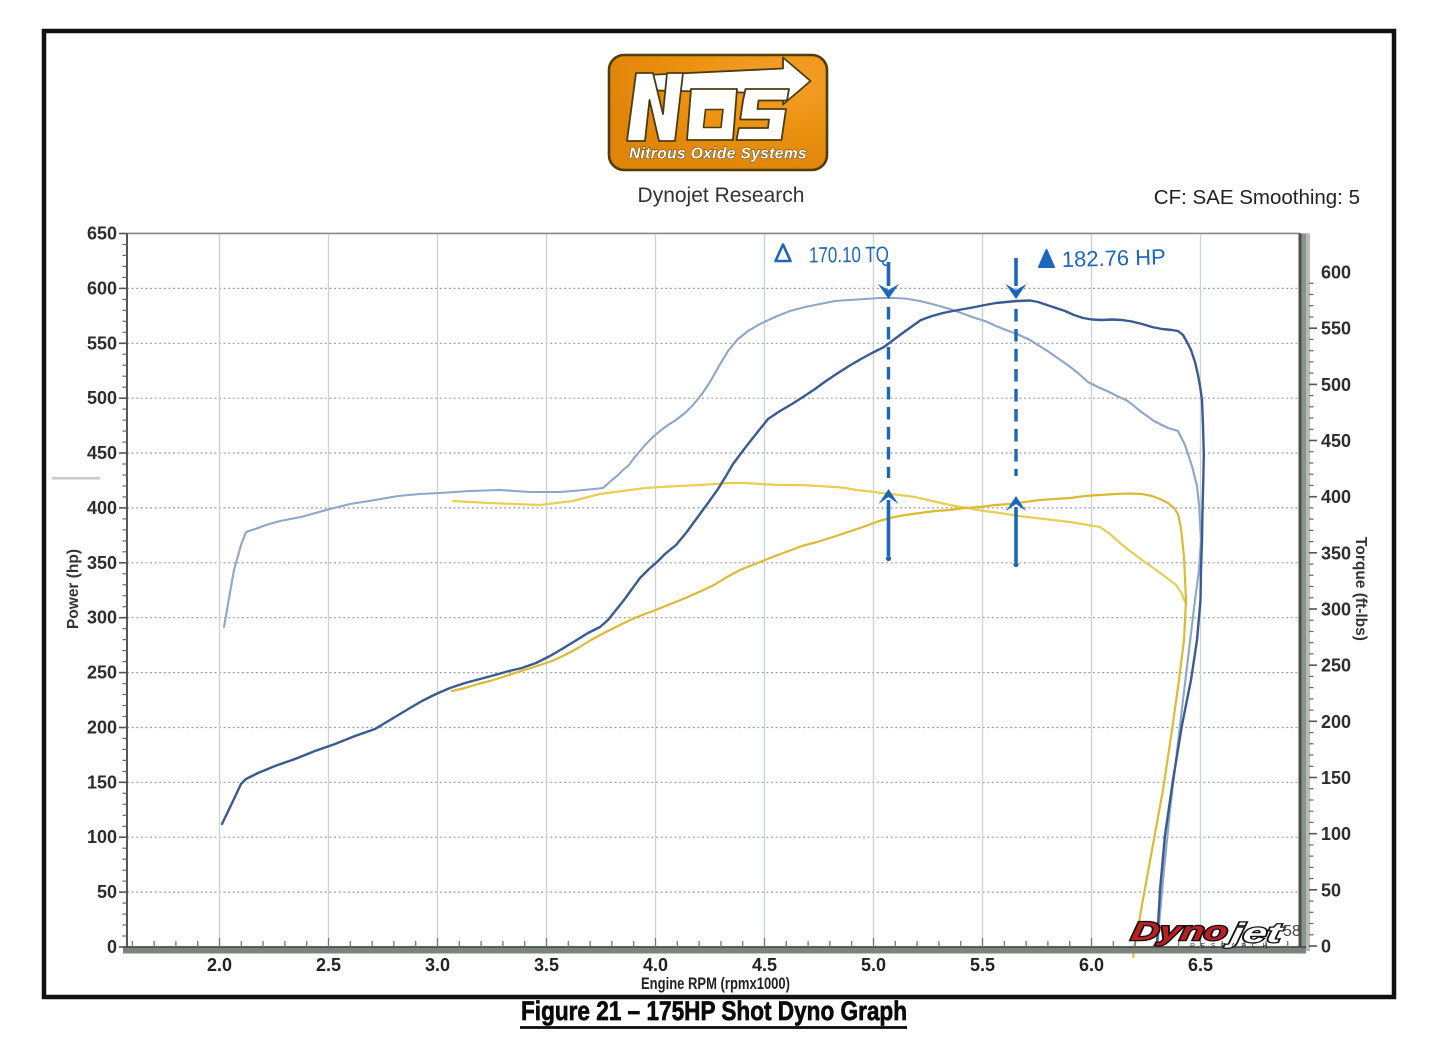  Describe the element at coordinates (982, 965) in the screenshot. I see `svg-text: 5.5` at that location.